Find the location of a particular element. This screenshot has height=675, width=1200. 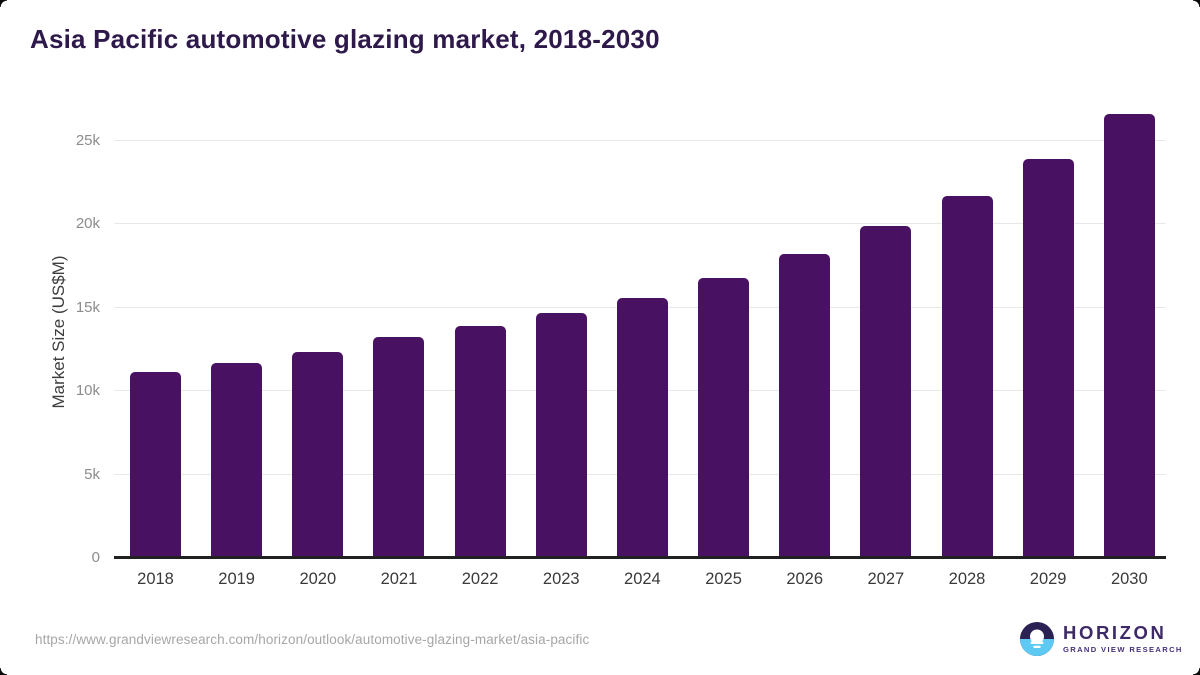

bar-2029 is located at coordinates (1048, 357).